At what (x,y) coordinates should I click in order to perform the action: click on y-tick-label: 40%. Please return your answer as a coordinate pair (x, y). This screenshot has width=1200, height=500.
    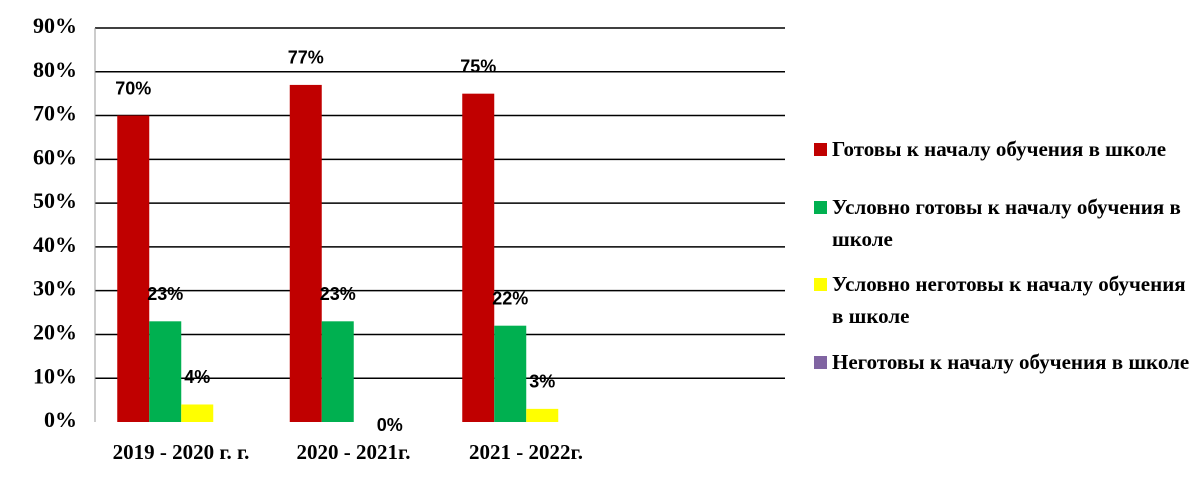
    Looking at the image, I should click on (55, 244).